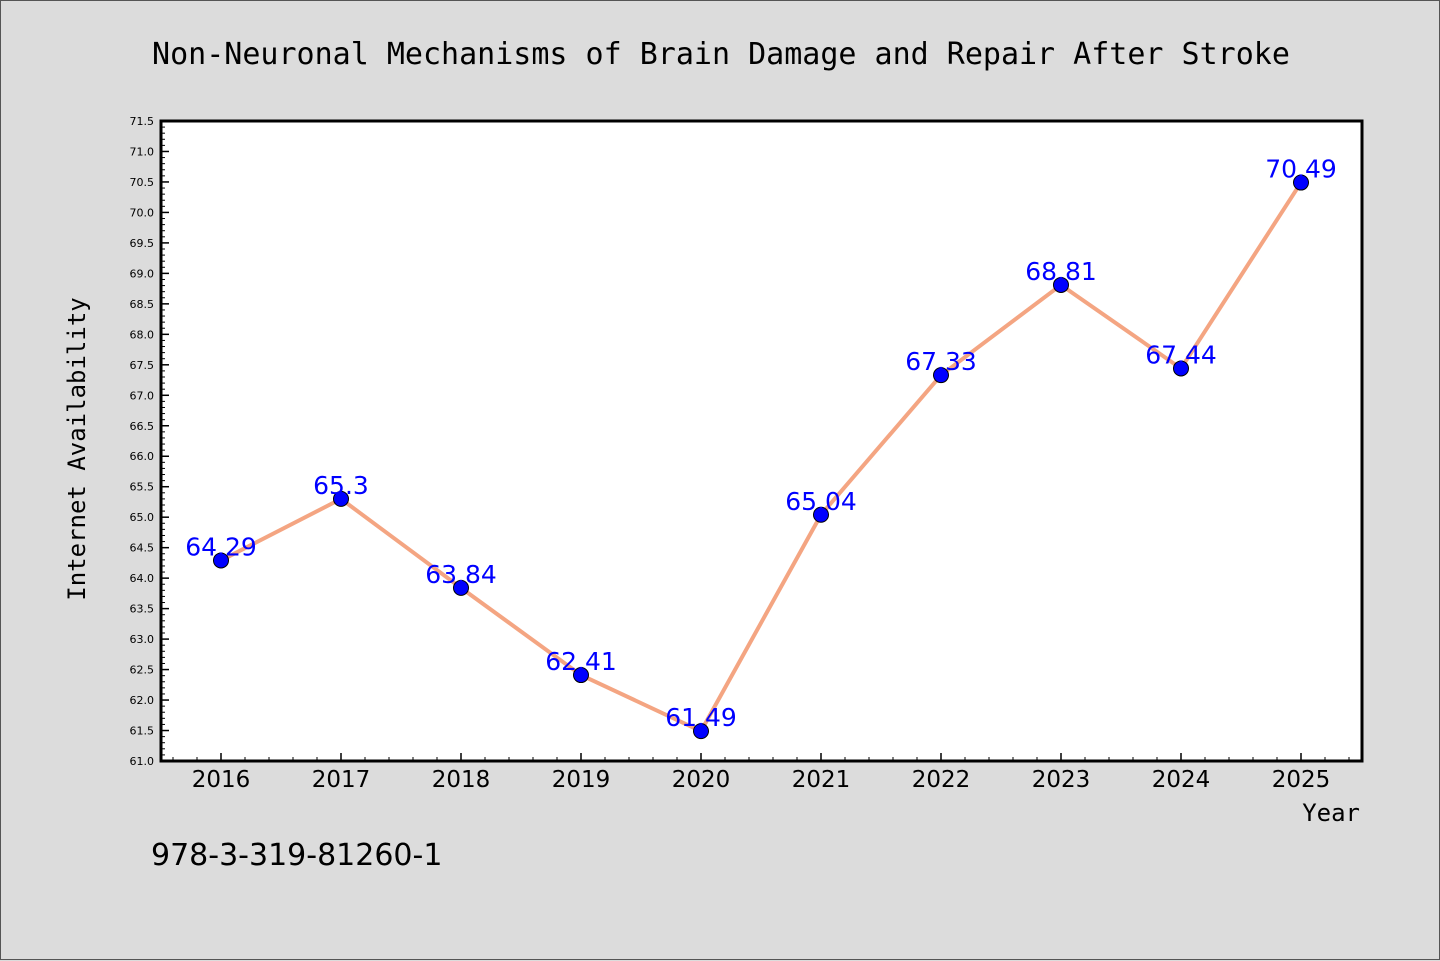  Describe the element at coordinates (142, 304) in the screenshot. I see `y-tick-label: 68.5` at that location.